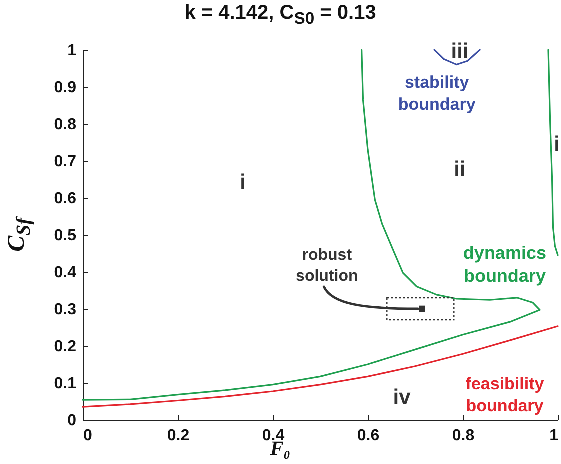  I want to click on series-label: dynamics boundary, so click(504, 264).